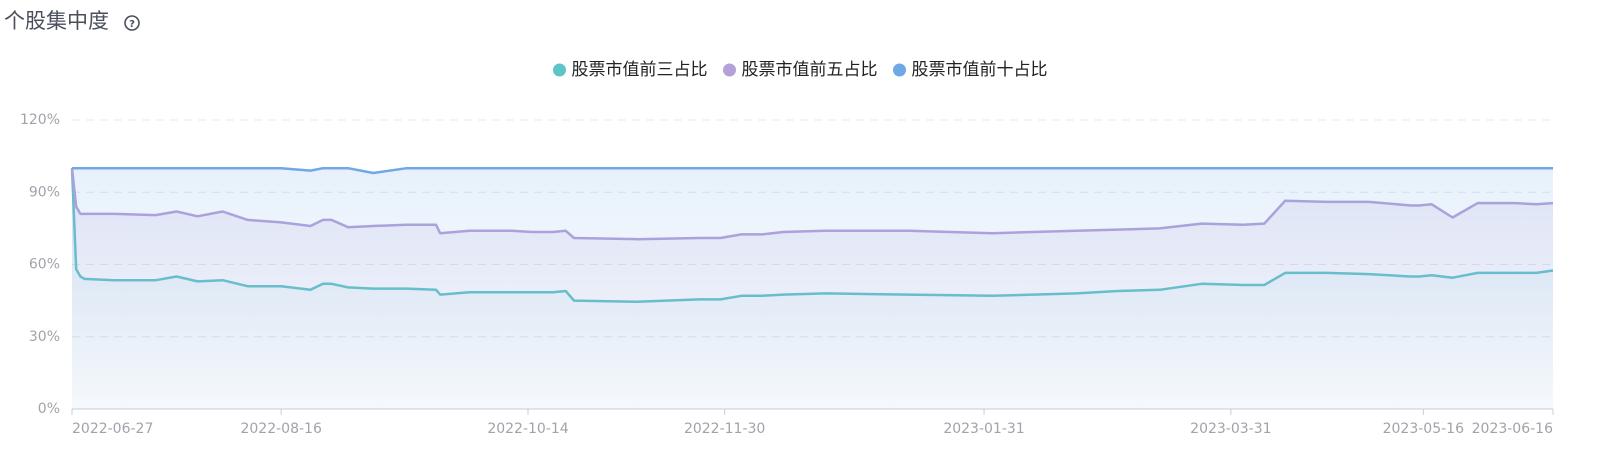  Describe the element at coordinates (983, 429) in the screenshot. I see `x-tick-label: 2023-01-31` at that location.